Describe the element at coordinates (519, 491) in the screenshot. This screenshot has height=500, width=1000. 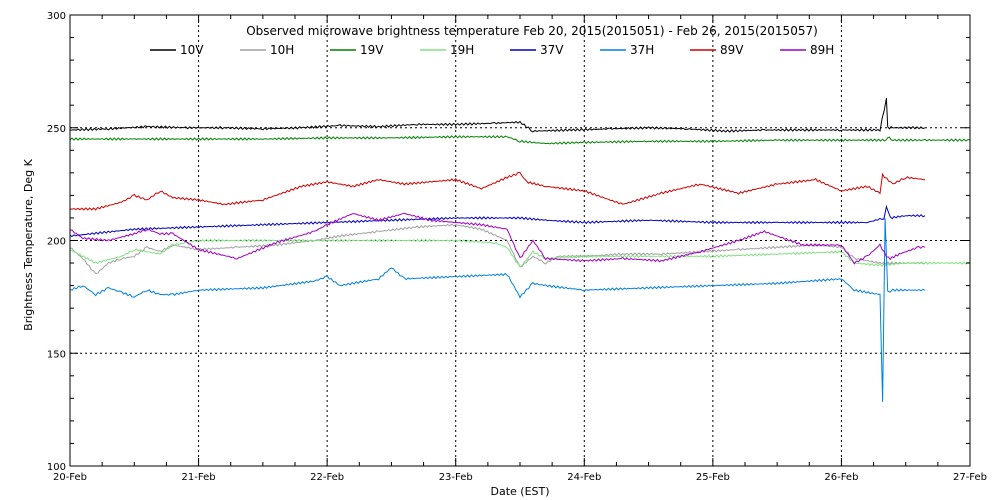
I see `x-axis-label: Date (EST)` at that location.